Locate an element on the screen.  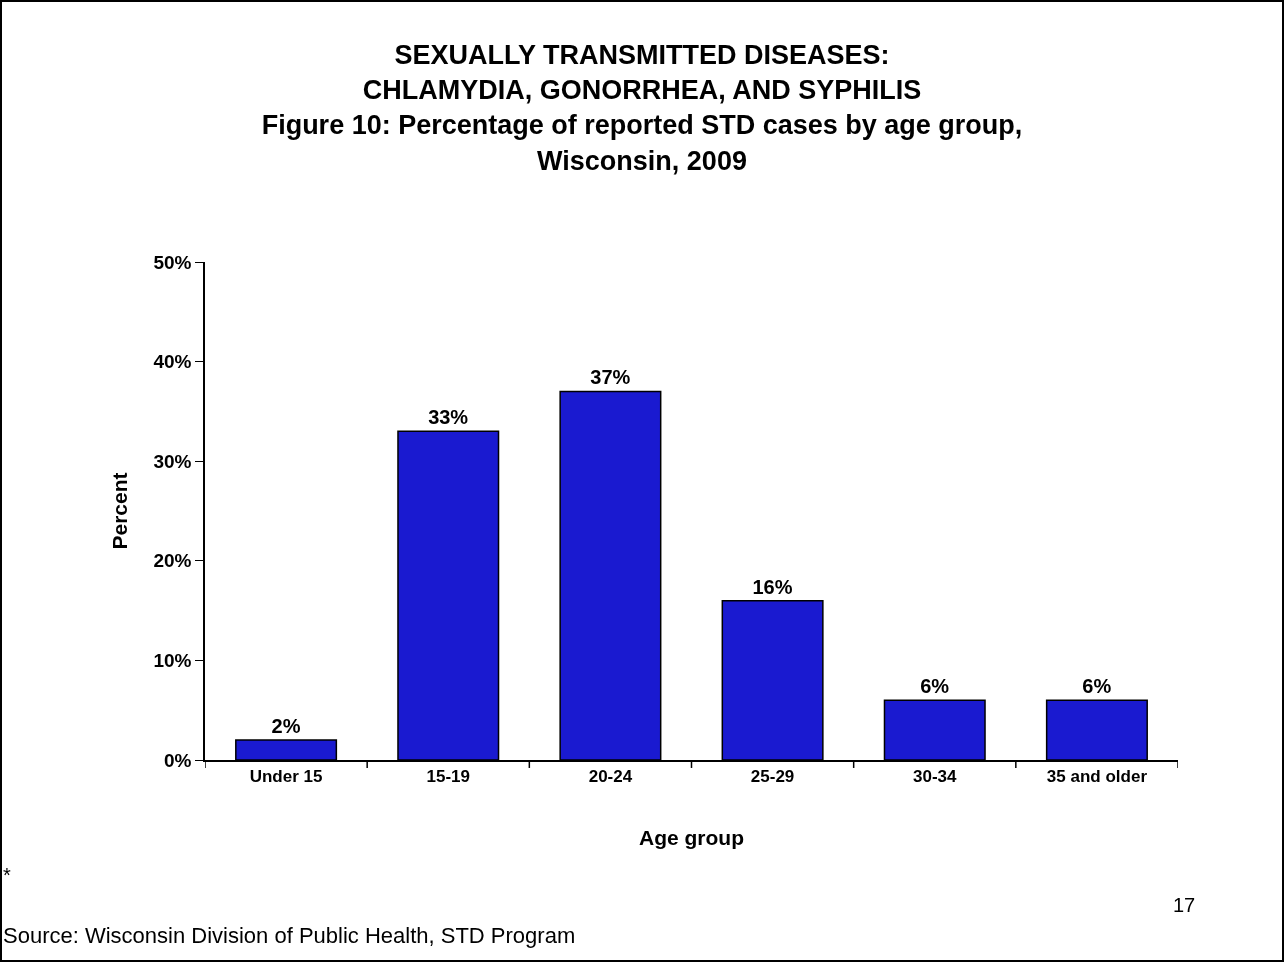
x-tick-label: 20-24 is located at coordinates (610, 777).